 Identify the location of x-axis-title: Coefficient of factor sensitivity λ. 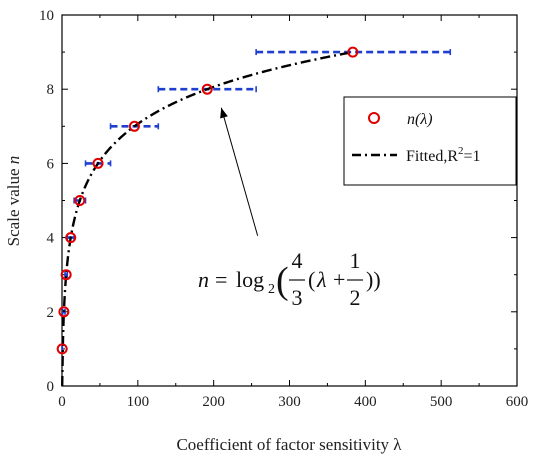
(289, 444).